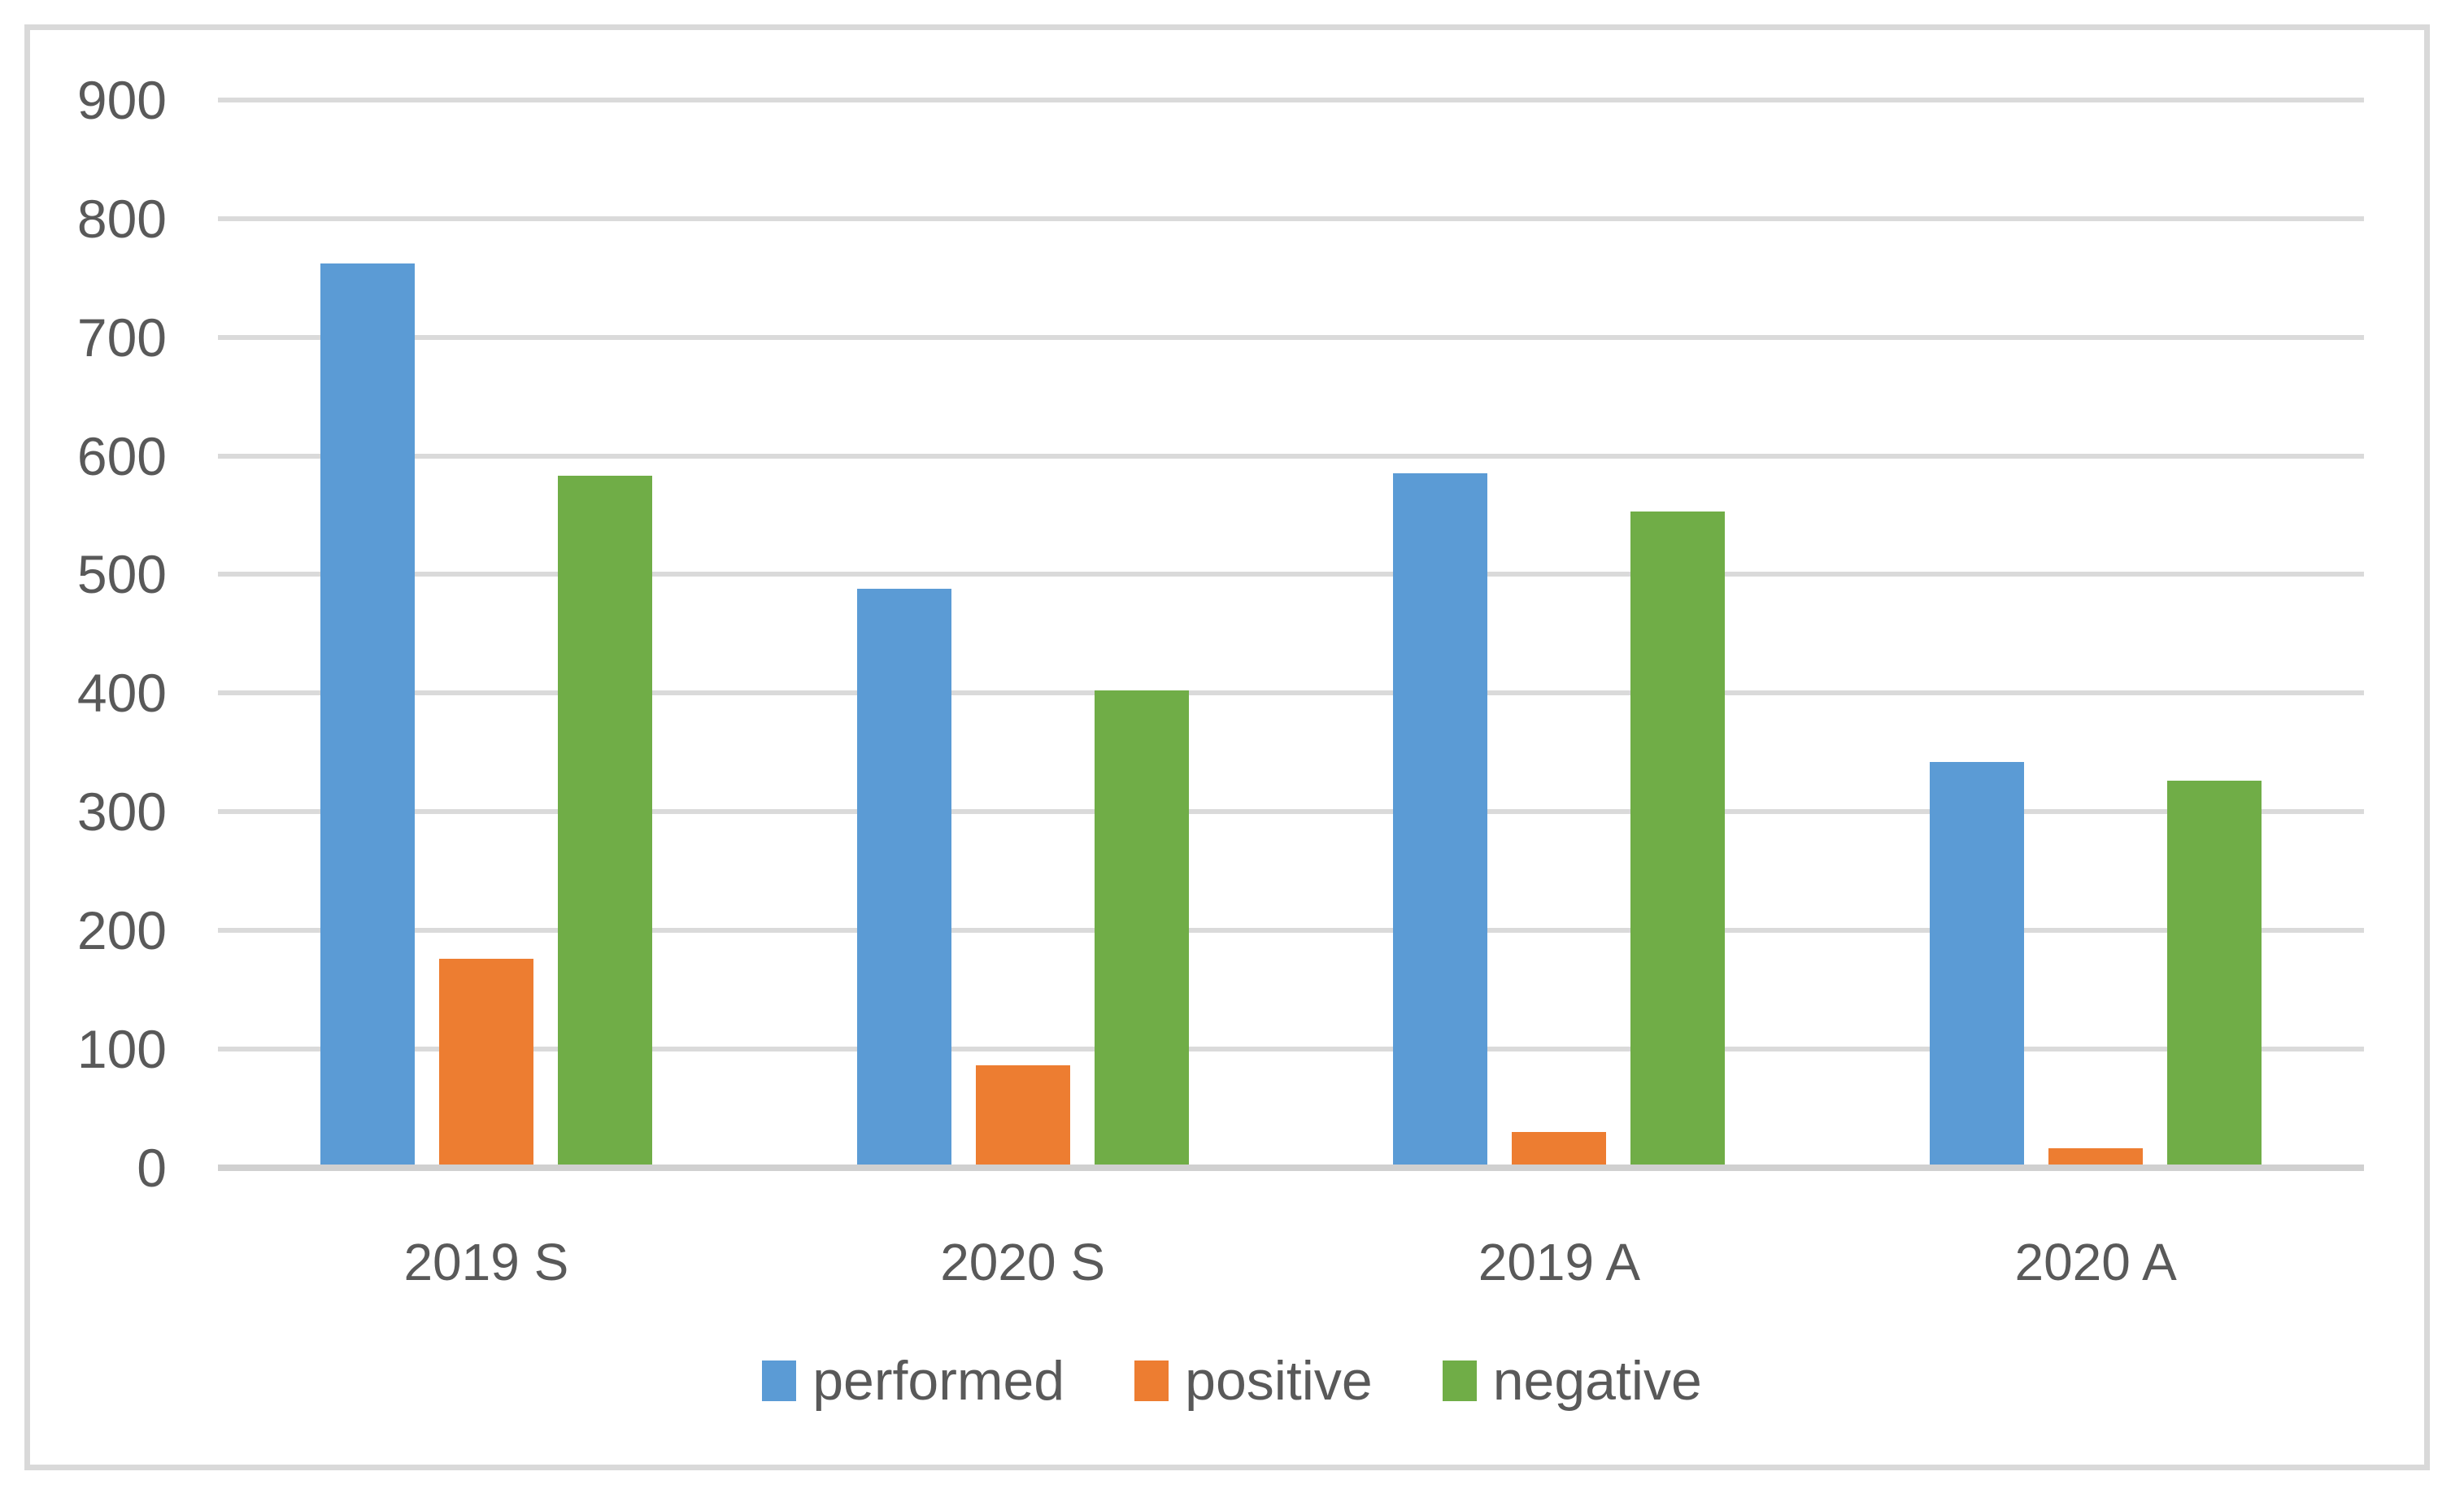 Image resolution: width=2464 pixels, height=1502 pixels. Describe the element at coordinates (1459, 1381) in the screenshot. I see `legend-marker-negative` at that location.